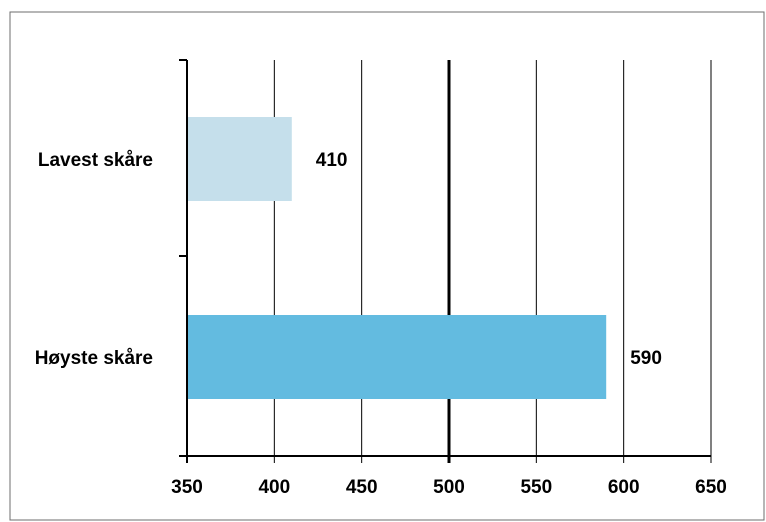 Image resolution: width=766 pixels, height=522 pixels. I want to click on category-label-1: Høyste skåre, so click(94, 358).